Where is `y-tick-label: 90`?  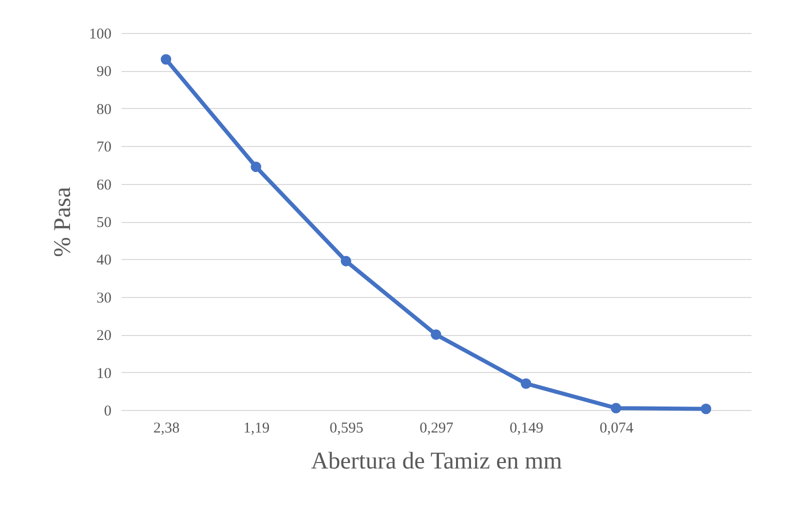 y-tick-label: 90 is located at coordinates (104, 72).